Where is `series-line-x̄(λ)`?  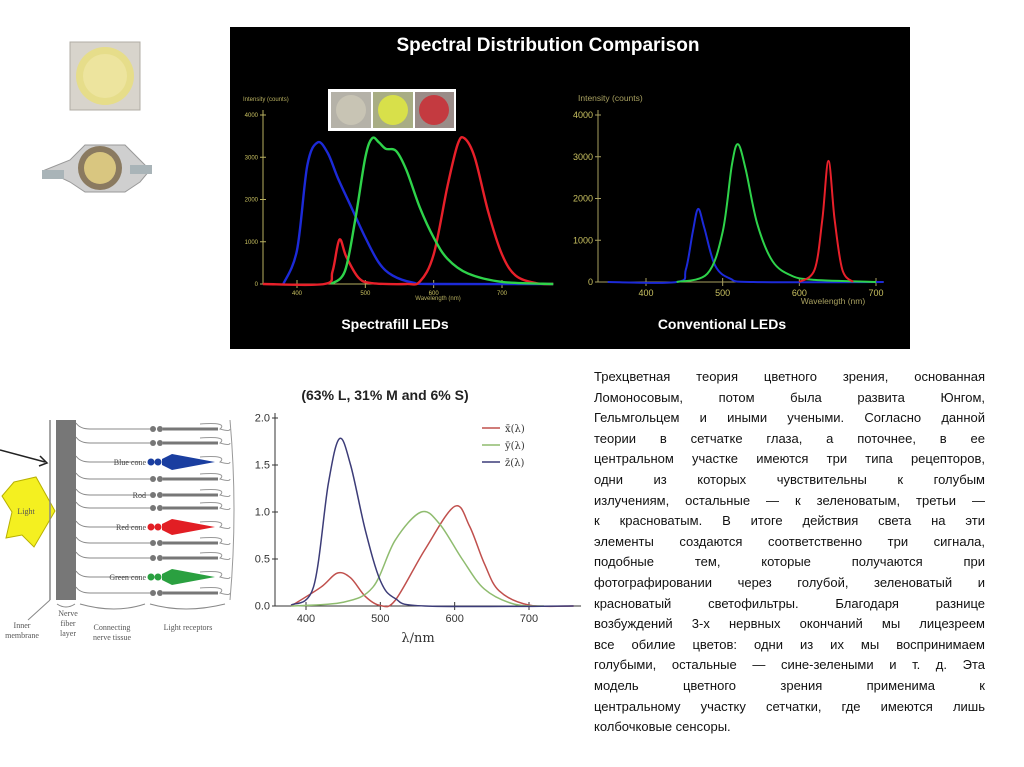
series-line-x̄(λ) is located at coordinates (432, 556).